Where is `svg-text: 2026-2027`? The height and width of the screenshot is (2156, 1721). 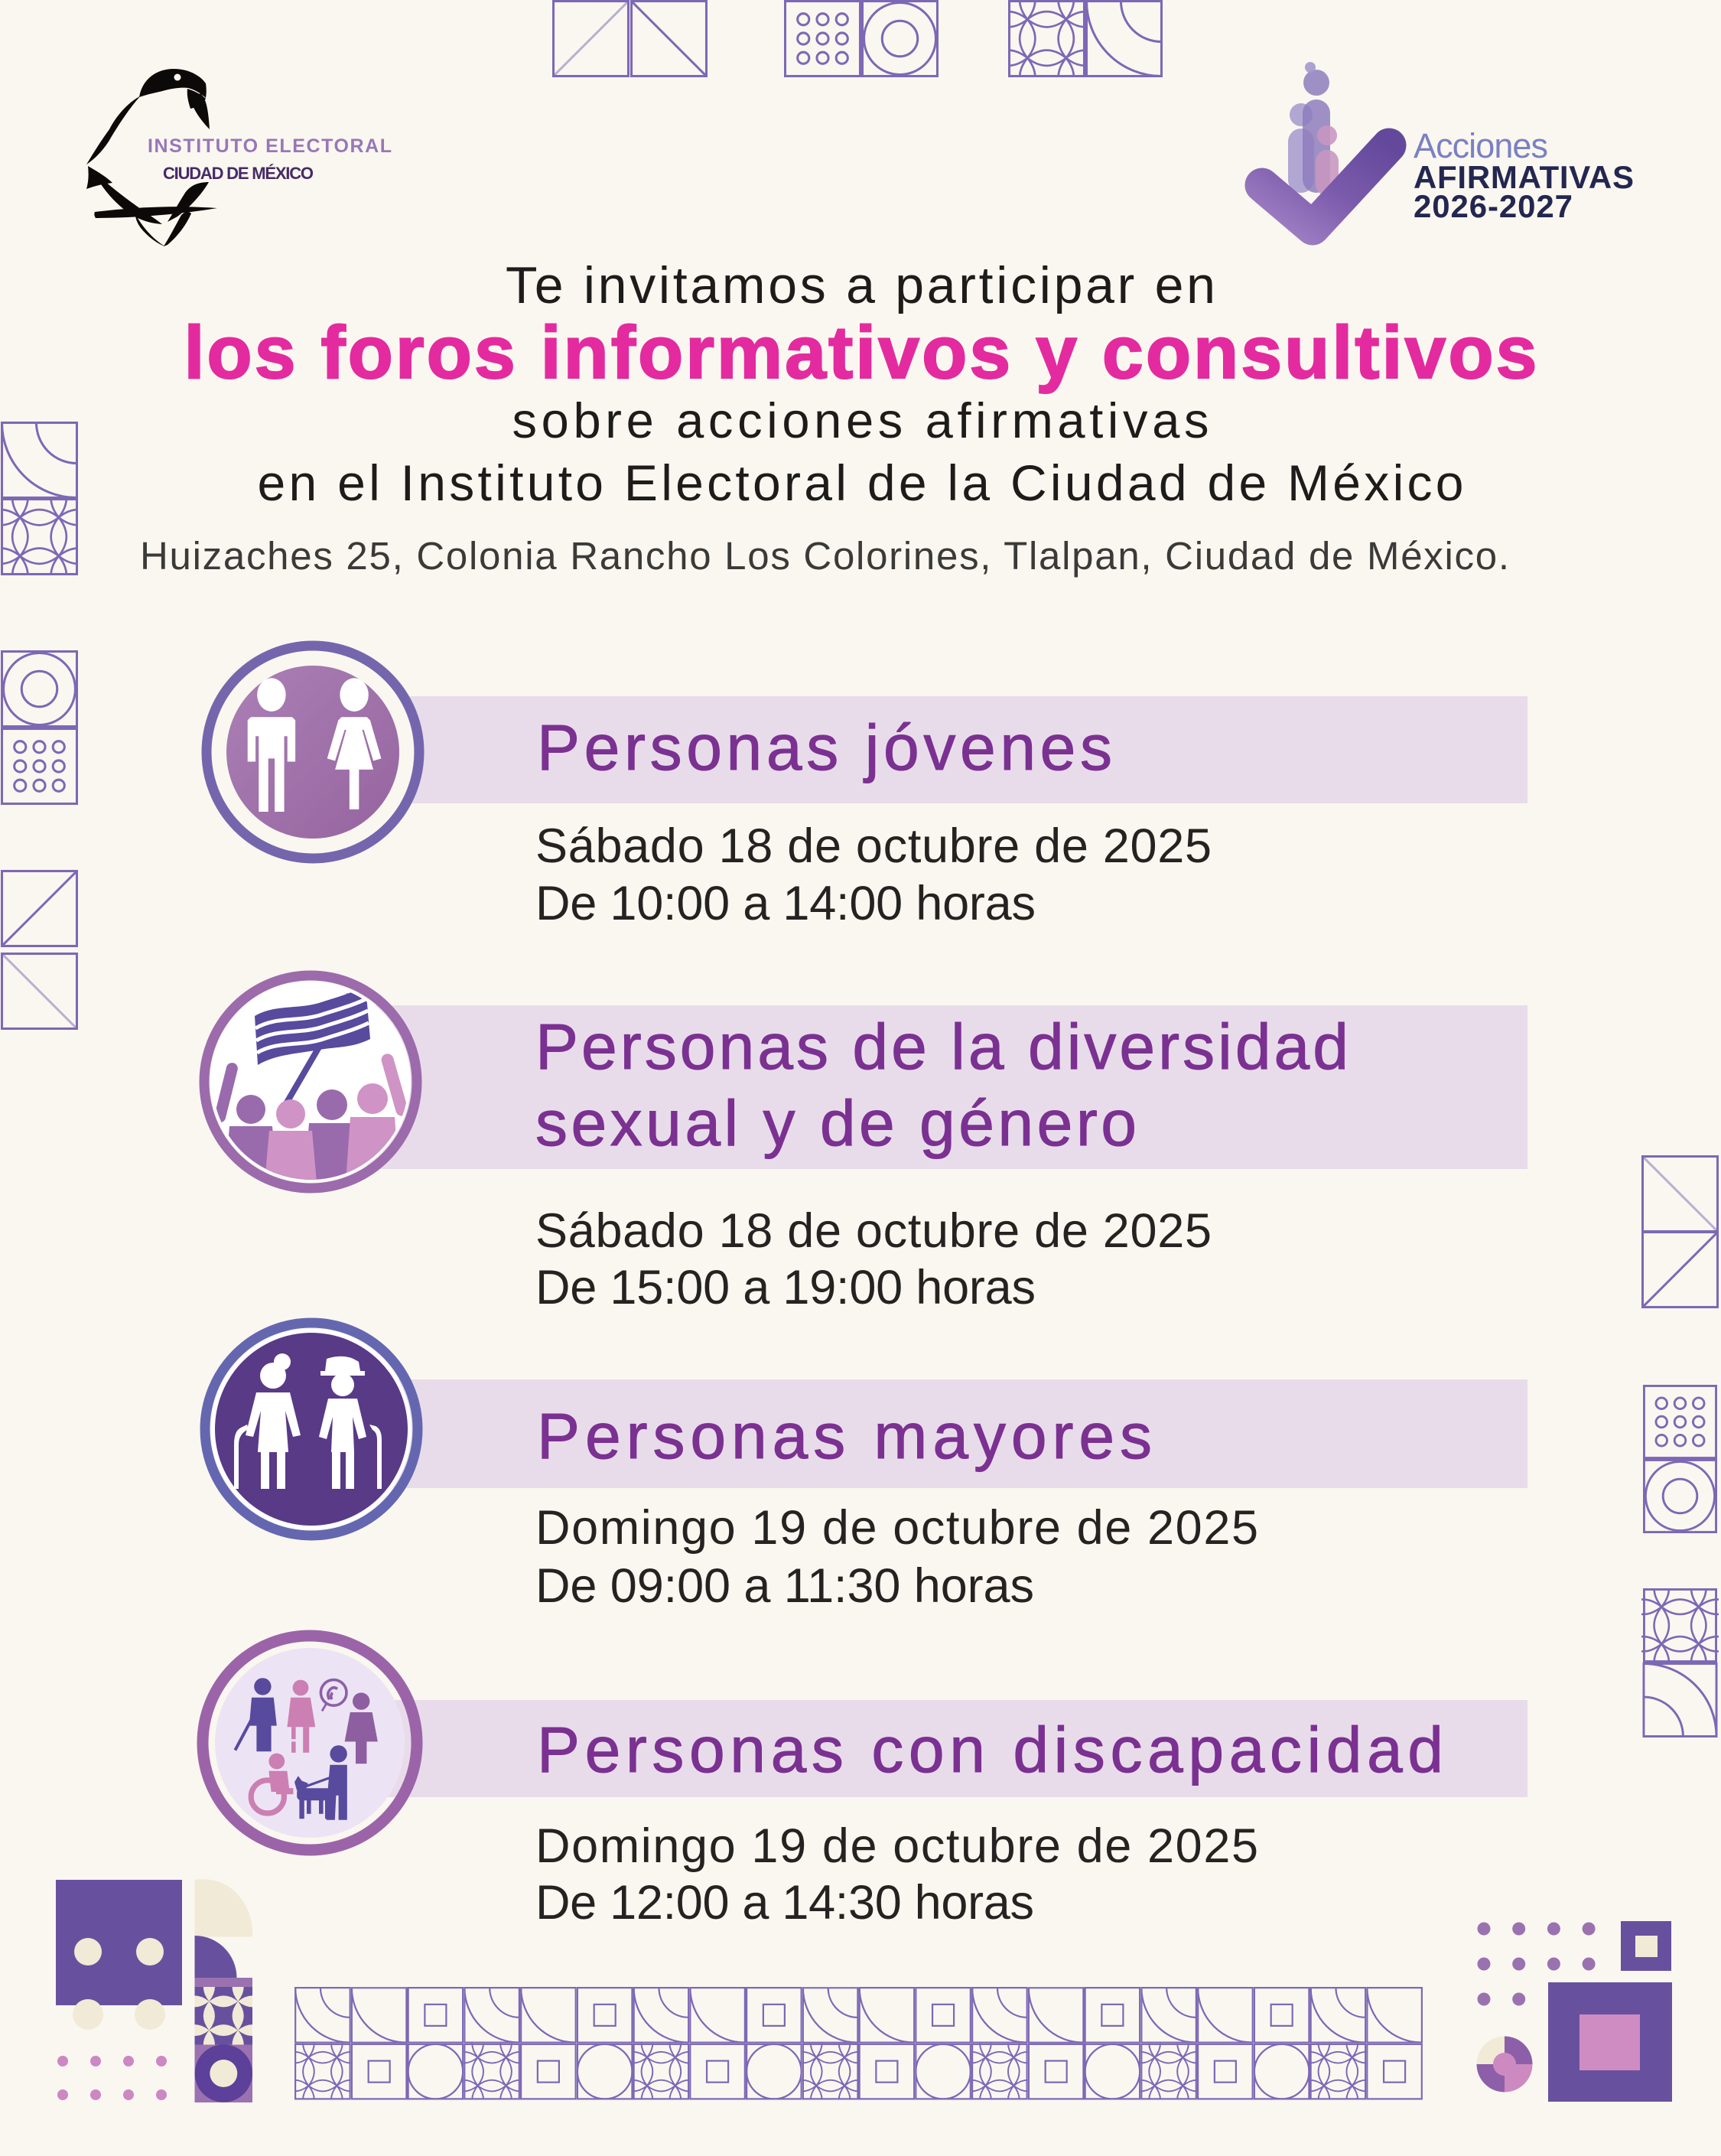
svg-text: 2026-2027 is located at coordinates (1493, 206).